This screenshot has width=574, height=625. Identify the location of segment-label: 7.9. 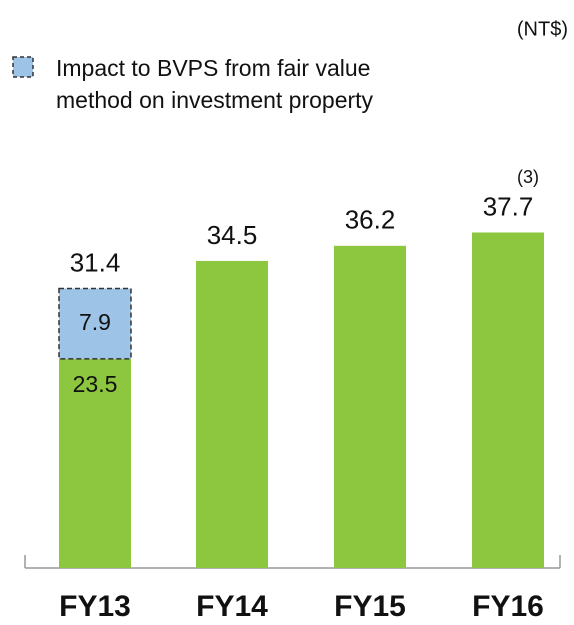
(95, 322).